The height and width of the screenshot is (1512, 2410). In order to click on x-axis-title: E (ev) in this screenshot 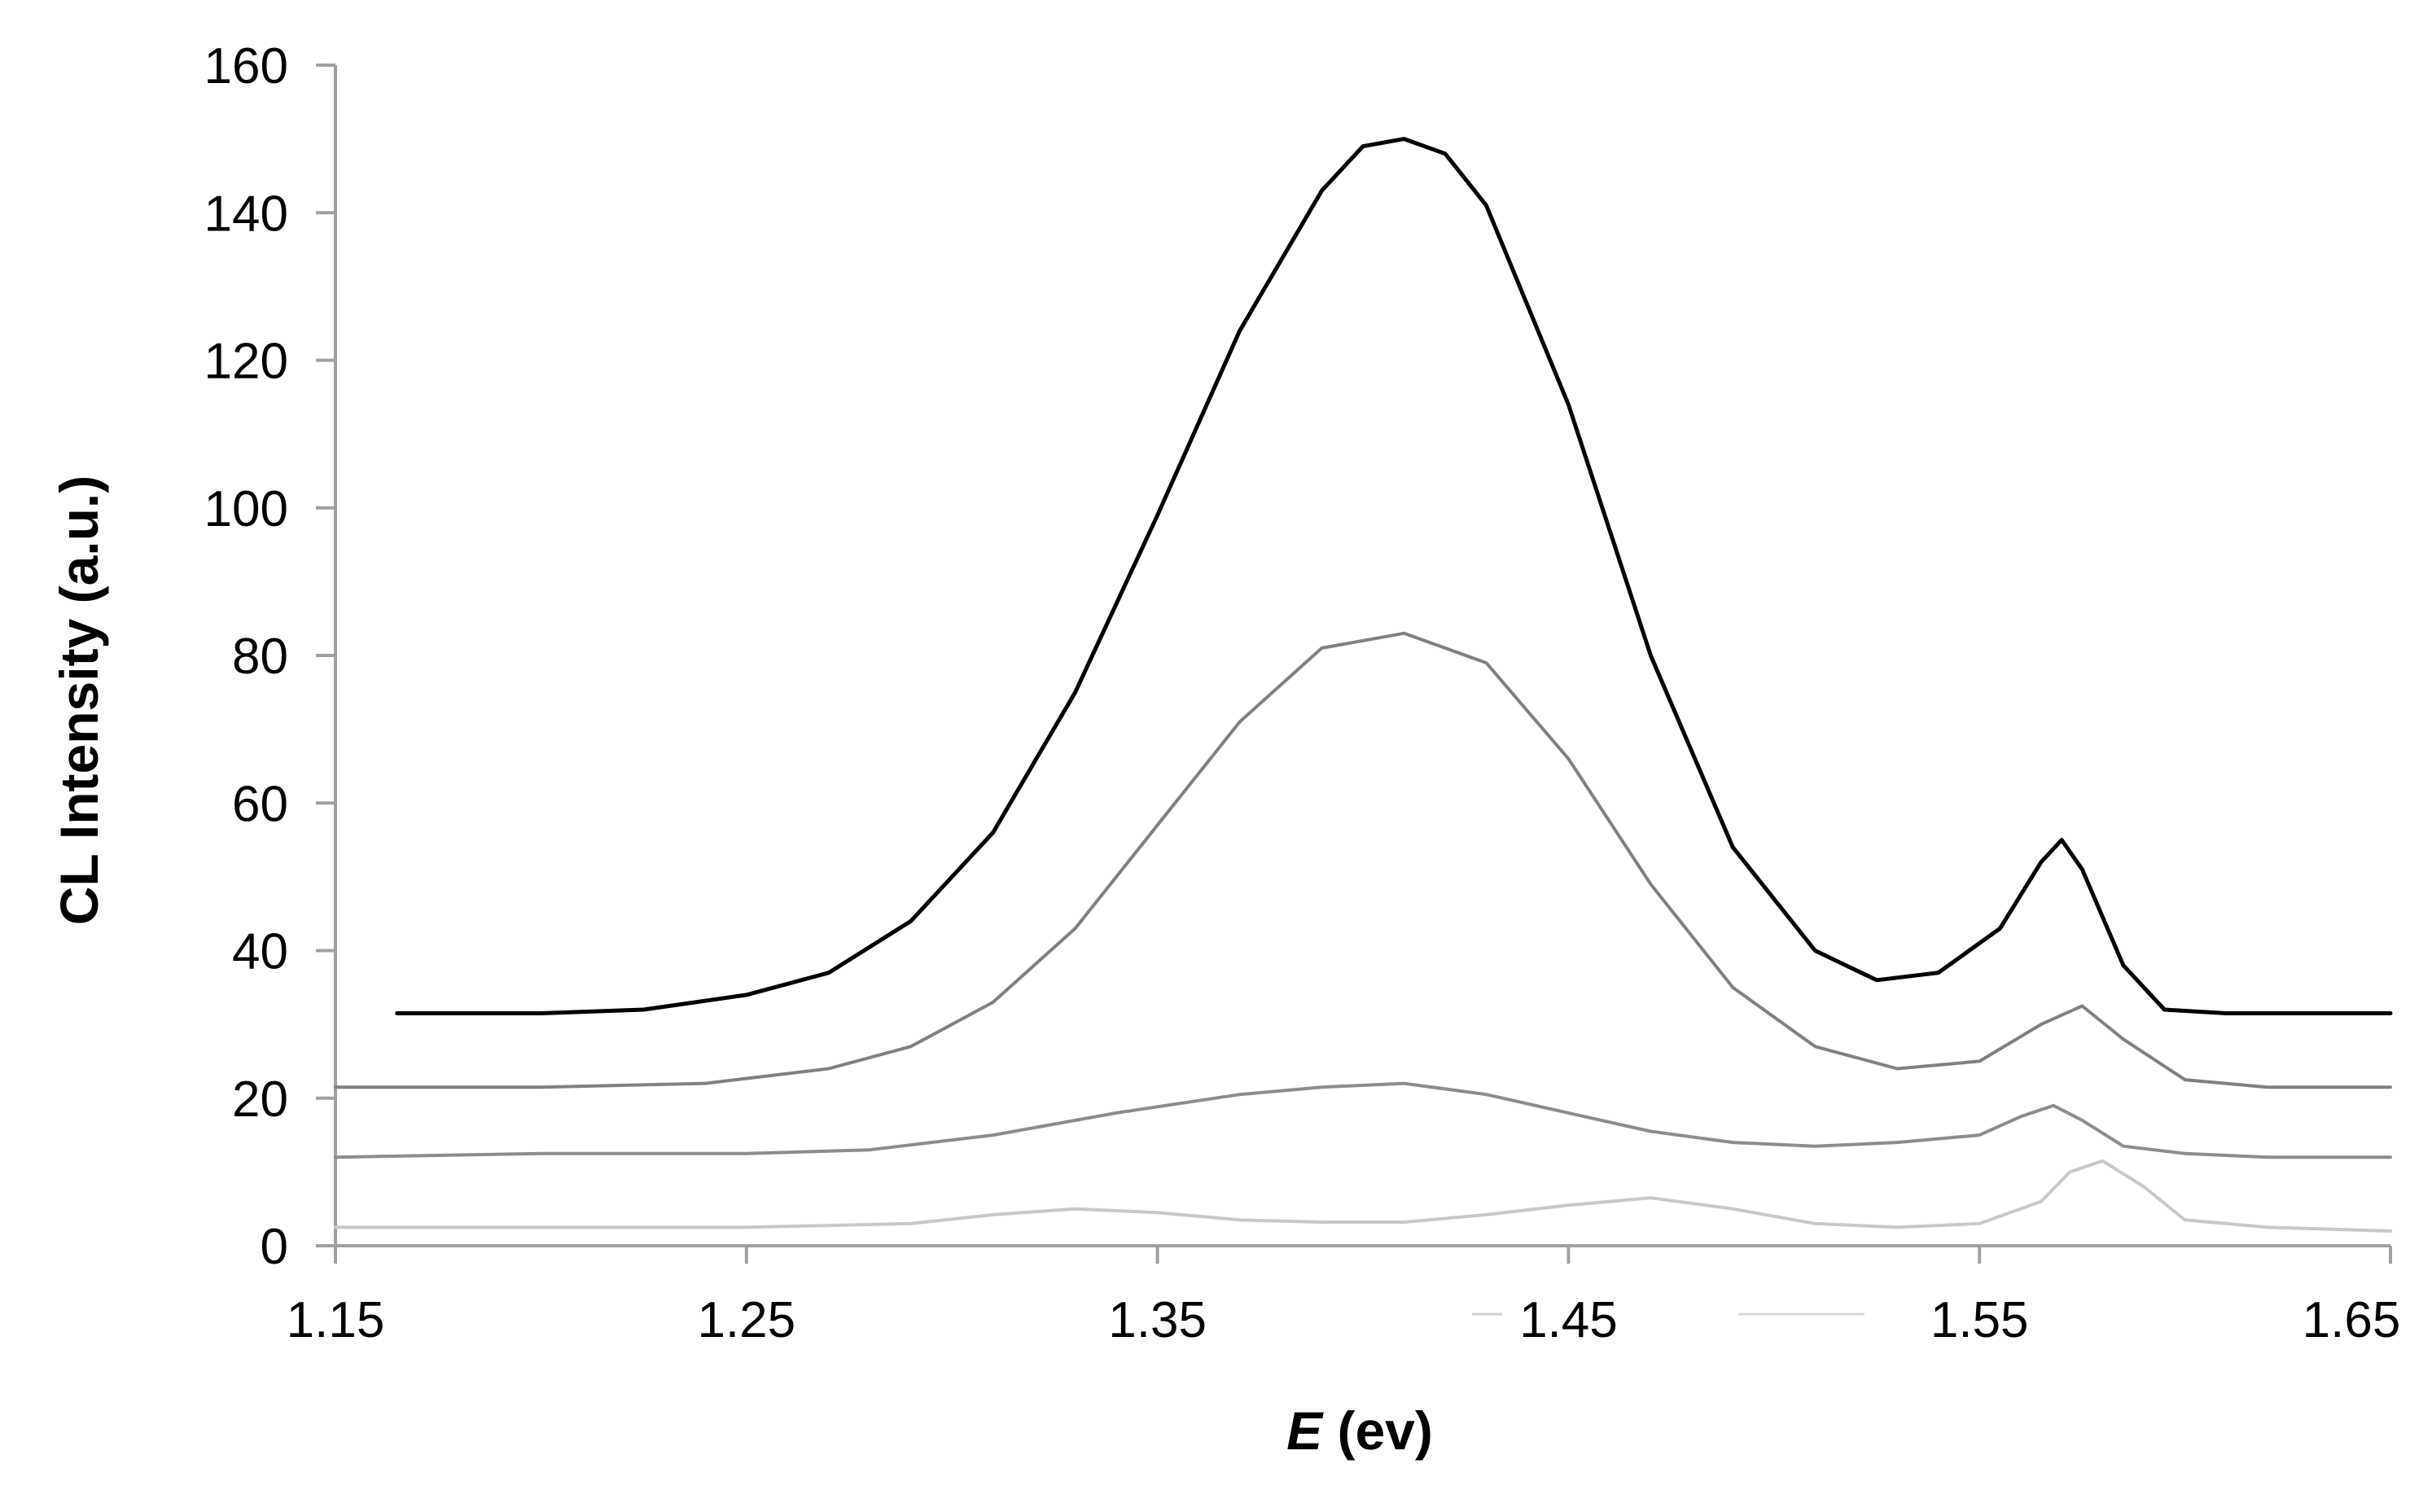, I will do `click(1359, 1430)`.